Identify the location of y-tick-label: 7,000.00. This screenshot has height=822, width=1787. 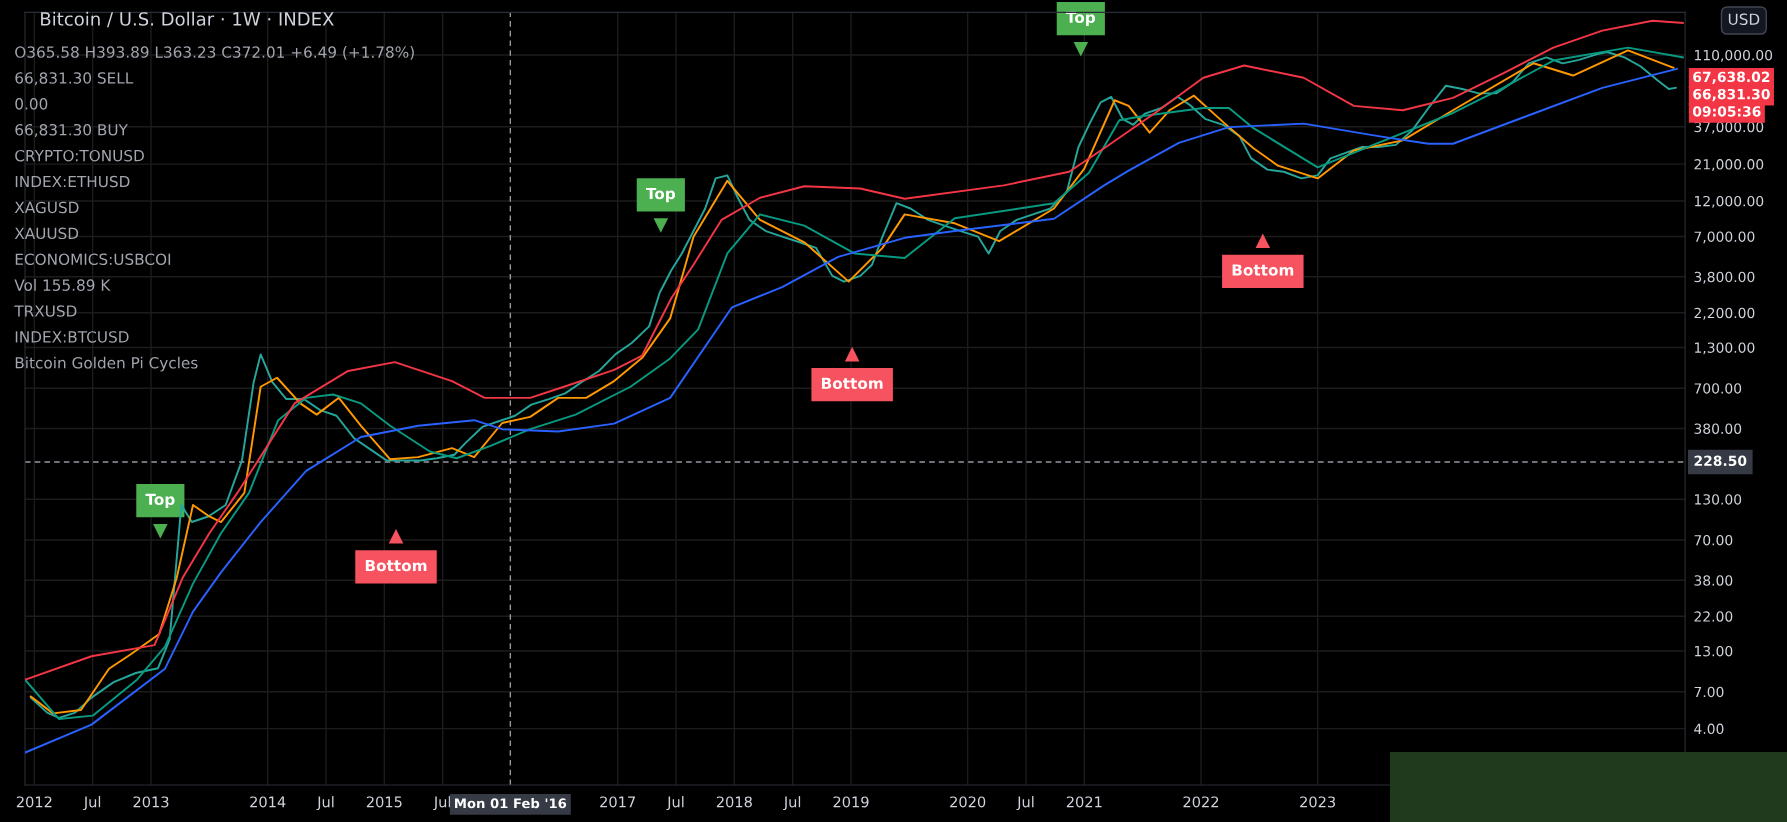
(1724, 237).